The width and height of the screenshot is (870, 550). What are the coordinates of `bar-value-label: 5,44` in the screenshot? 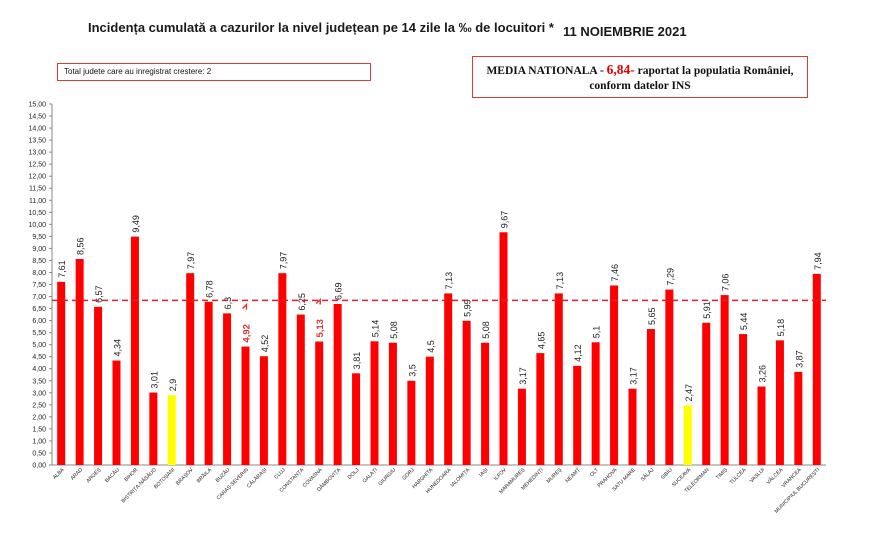 It's located at (744, 322).